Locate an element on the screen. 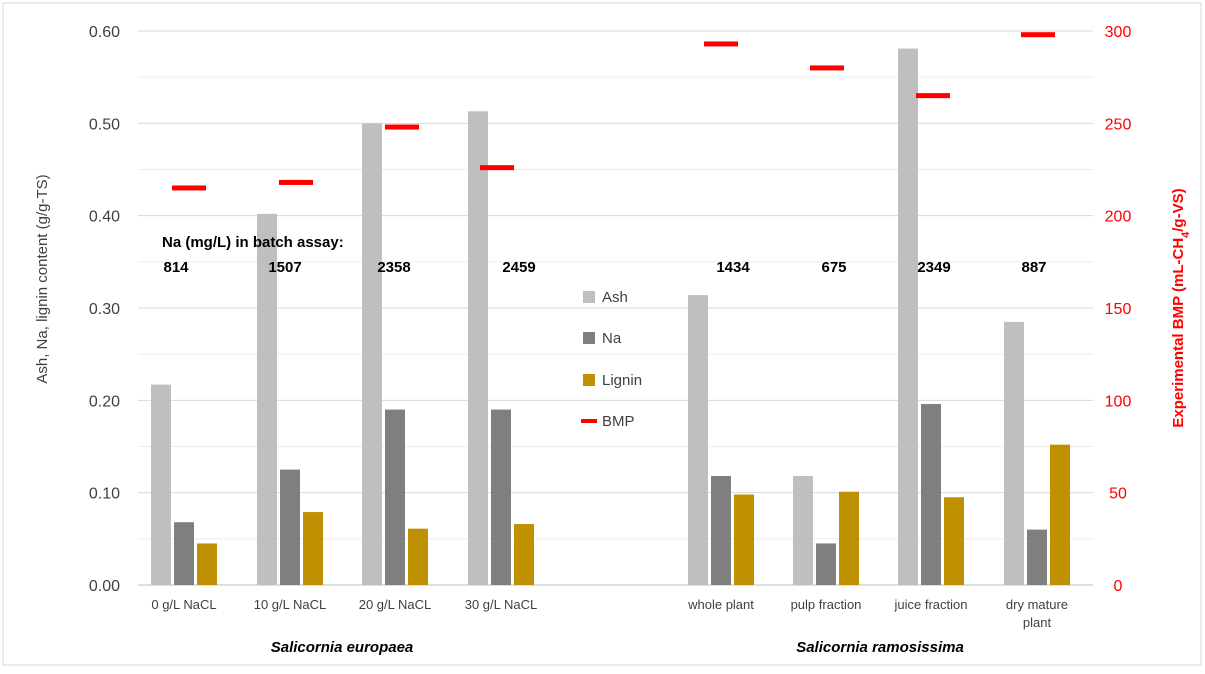  legend-label-bmp: BMP is located at coordinates (618, 421).